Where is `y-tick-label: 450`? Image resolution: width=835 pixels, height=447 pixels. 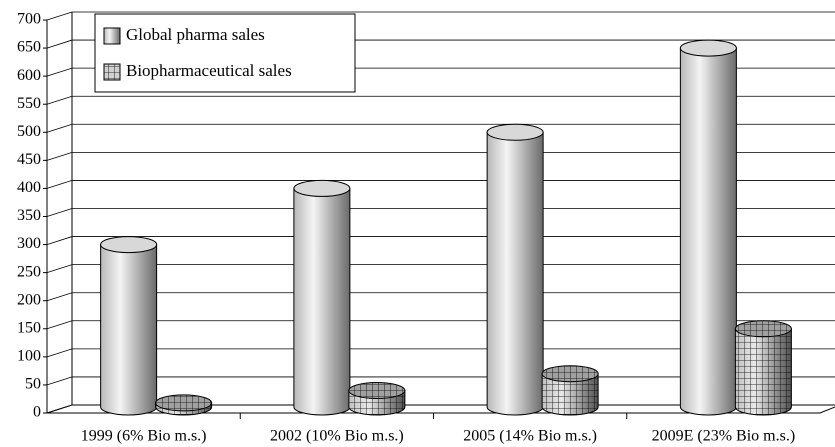
y-tick-label: 450 is located at coordinates (29, 159).